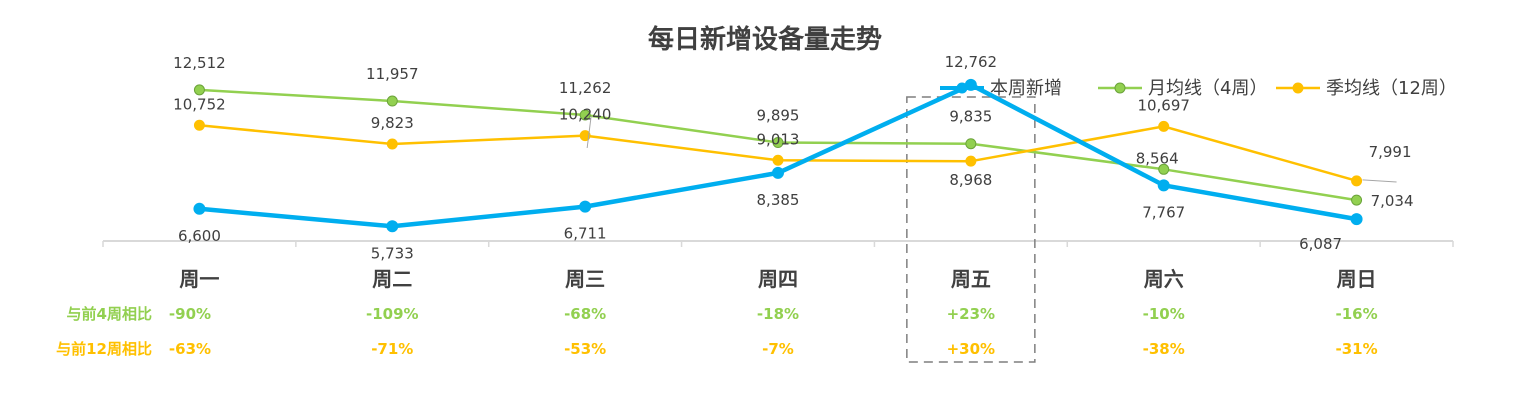  Describe the element at coordinates (585, 349) in the screenshot. I see `comparison-value: -53%` at that location.